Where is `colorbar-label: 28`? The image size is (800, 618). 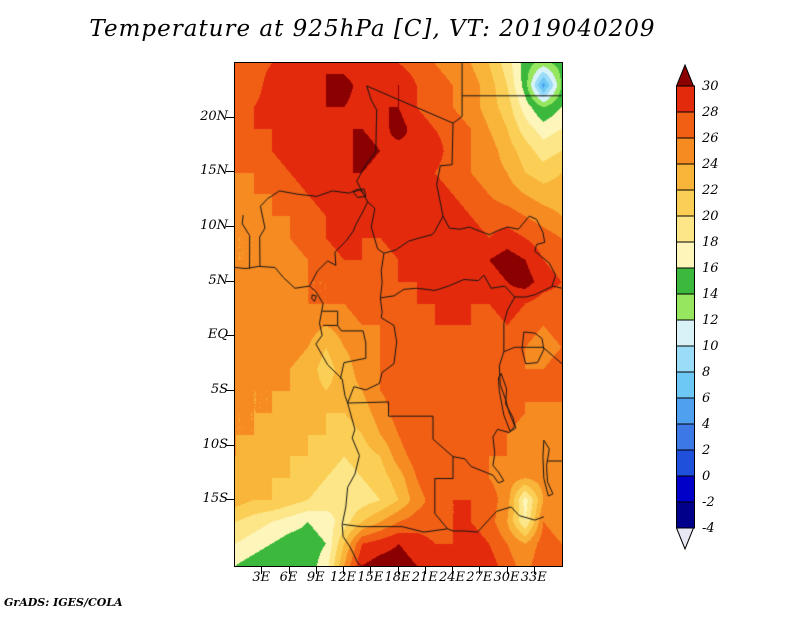 colorbar-label: 28 is located at coordinates (710, 112).